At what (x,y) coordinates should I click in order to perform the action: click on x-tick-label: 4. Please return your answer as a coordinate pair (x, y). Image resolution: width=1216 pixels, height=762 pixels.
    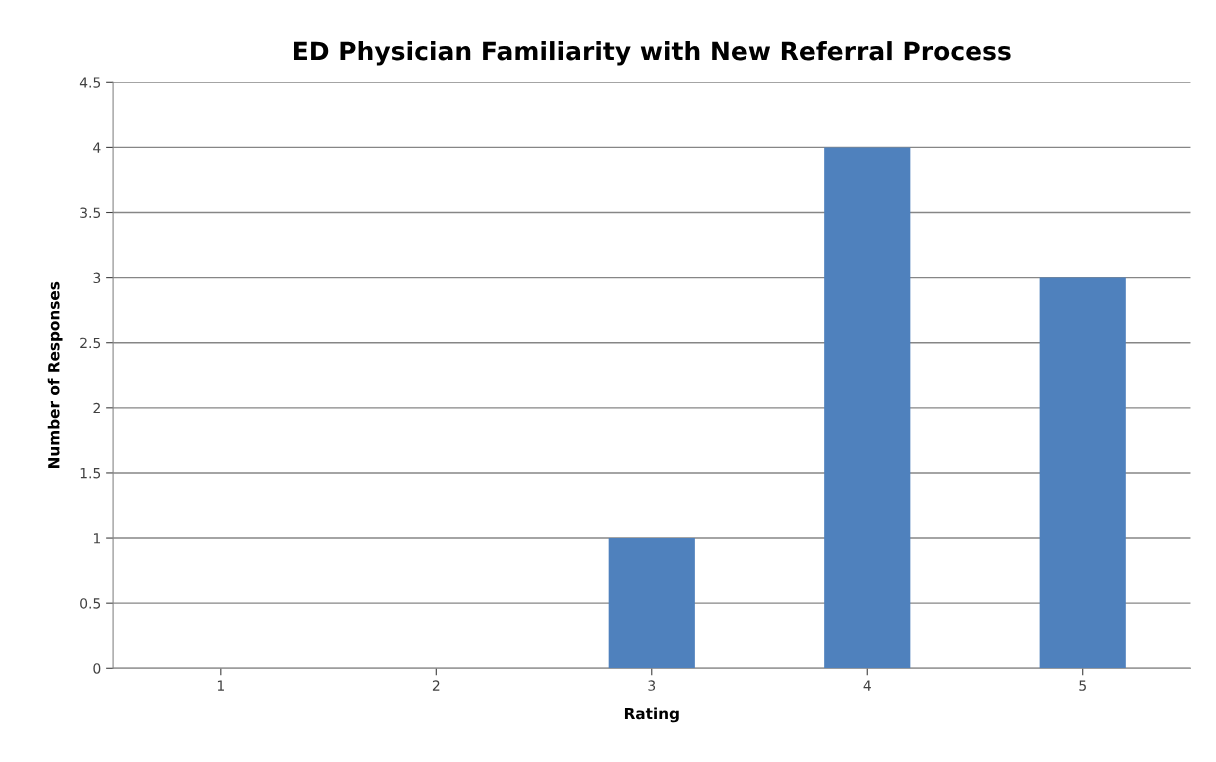
    Looking at the image, I should click on (867, 685).